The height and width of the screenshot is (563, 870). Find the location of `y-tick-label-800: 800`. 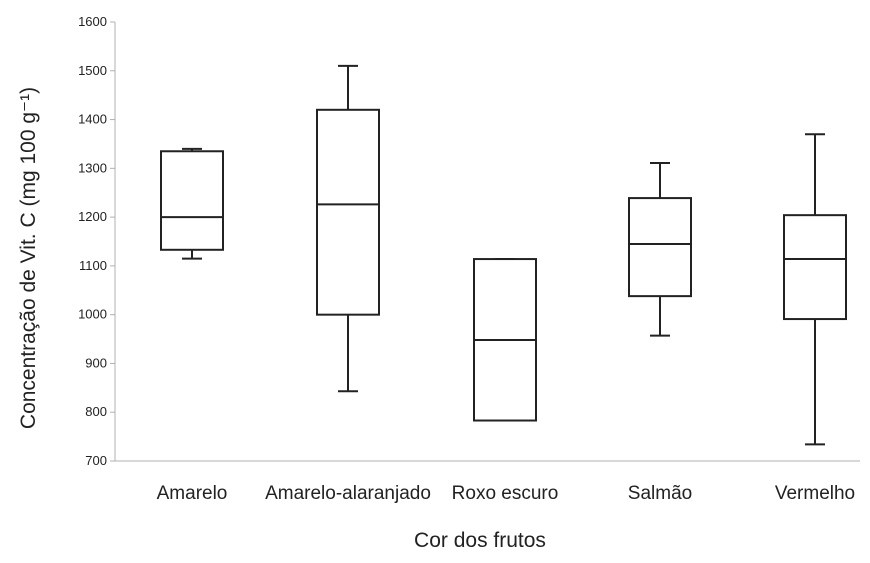

y-tick-label-800: 800 is located at coordinates (96, 411).